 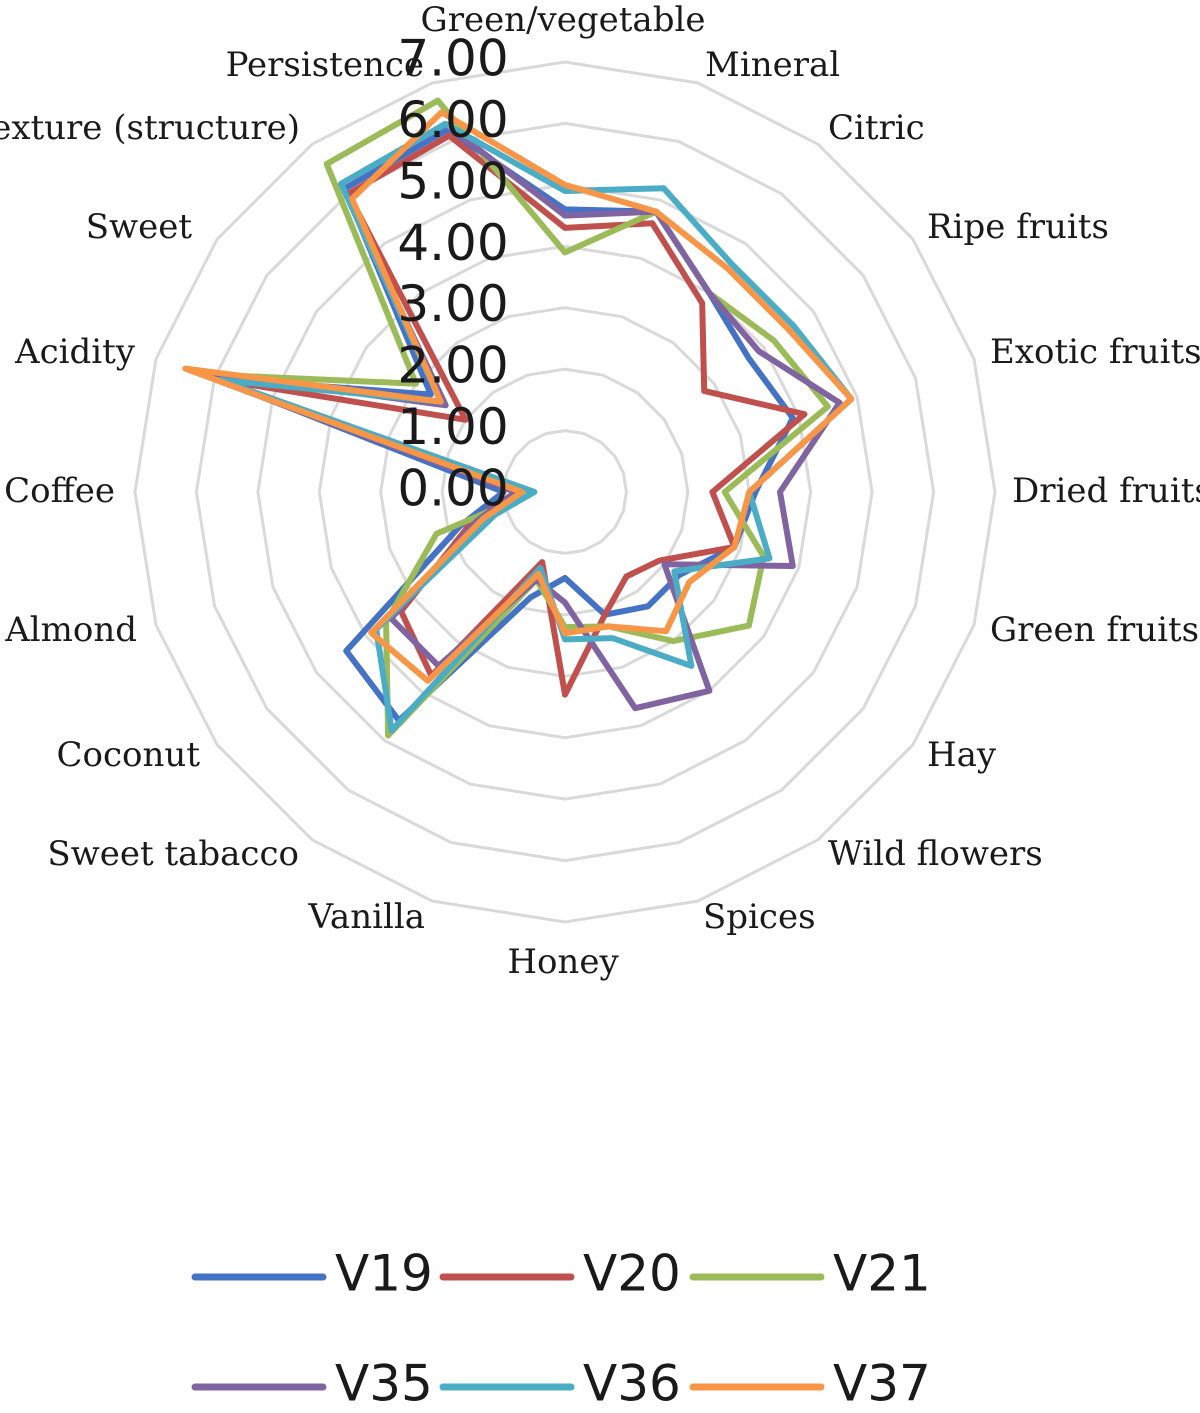 I want to click on axis-label: Exotic fruits, so click(x=1095, y=352).